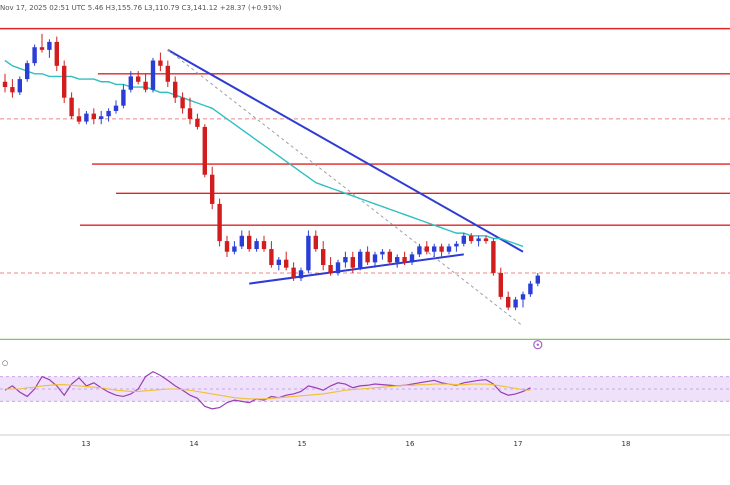 The image size is (730, 485). I want to click on alert-marker-icon, so click(538, 345).